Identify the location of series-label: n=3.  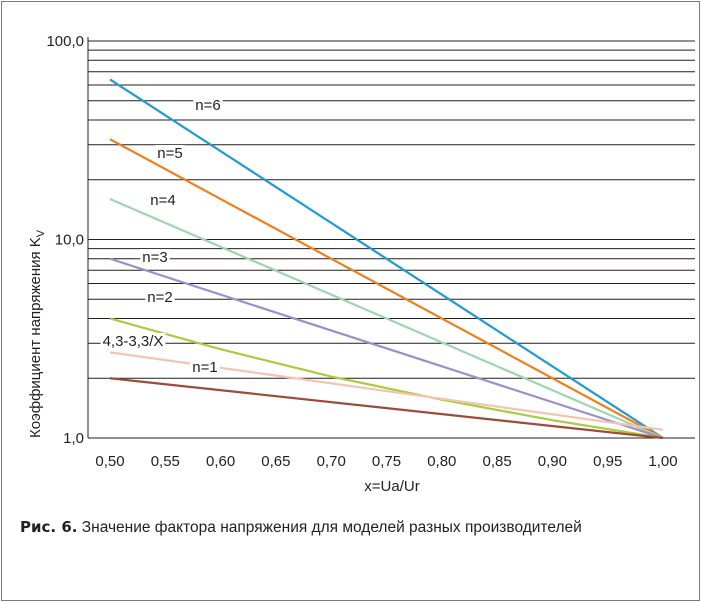
(154, 257).